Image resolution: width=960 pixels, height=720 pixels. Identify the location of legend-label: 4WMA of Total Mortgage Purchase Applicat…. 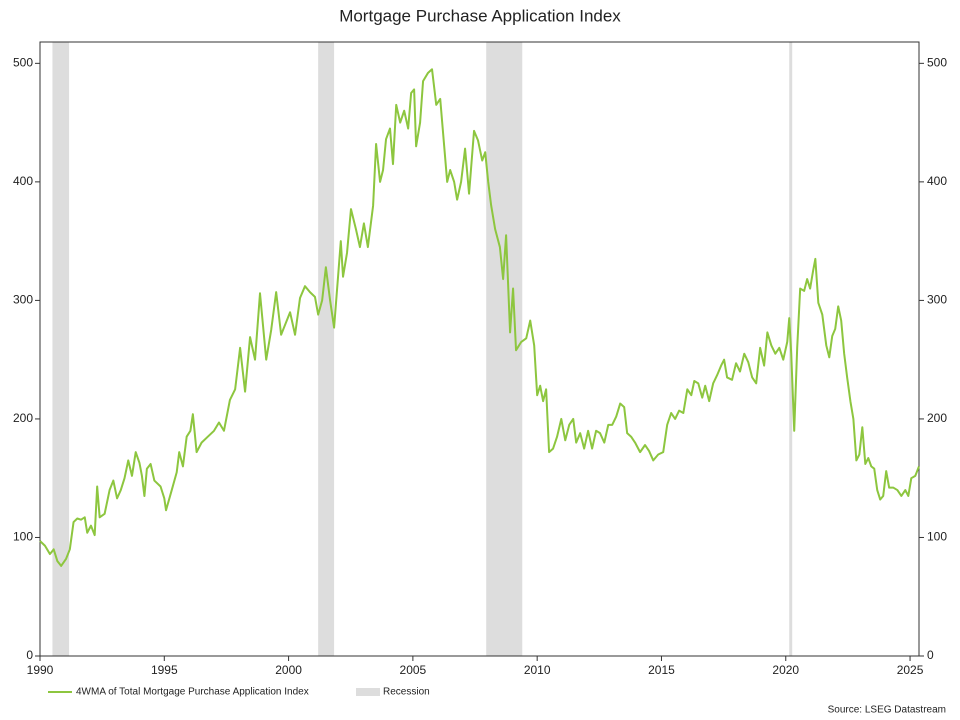
(192, 692).